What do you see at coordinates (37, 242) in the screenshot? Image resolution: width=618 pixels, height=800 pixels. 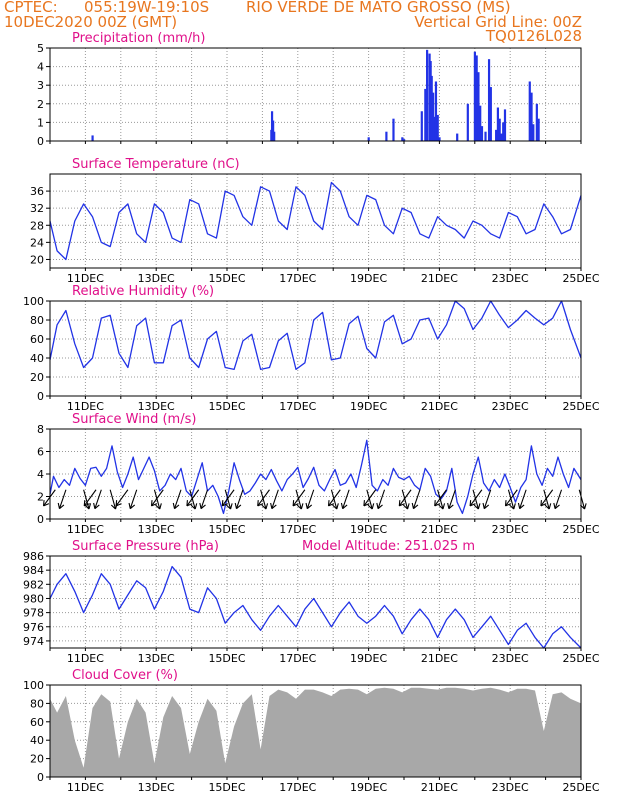 I see `y-tick-label: 24` at bounding box center [37, 242].